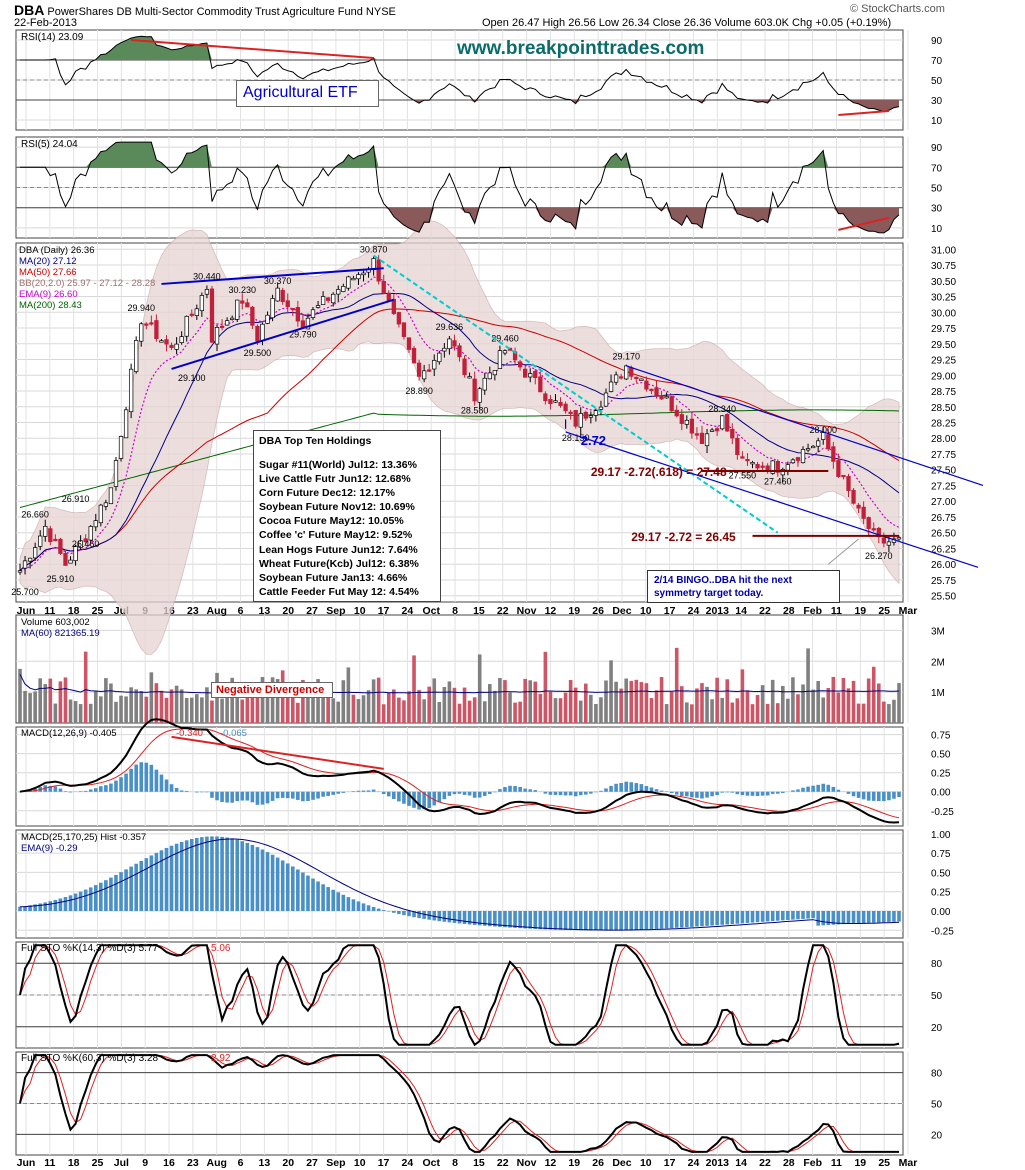 The width and height of the screenshot is (1025, 1170). I want to click on holding-row: Cocoa Future May12: 10.05%, so click(331, 521).